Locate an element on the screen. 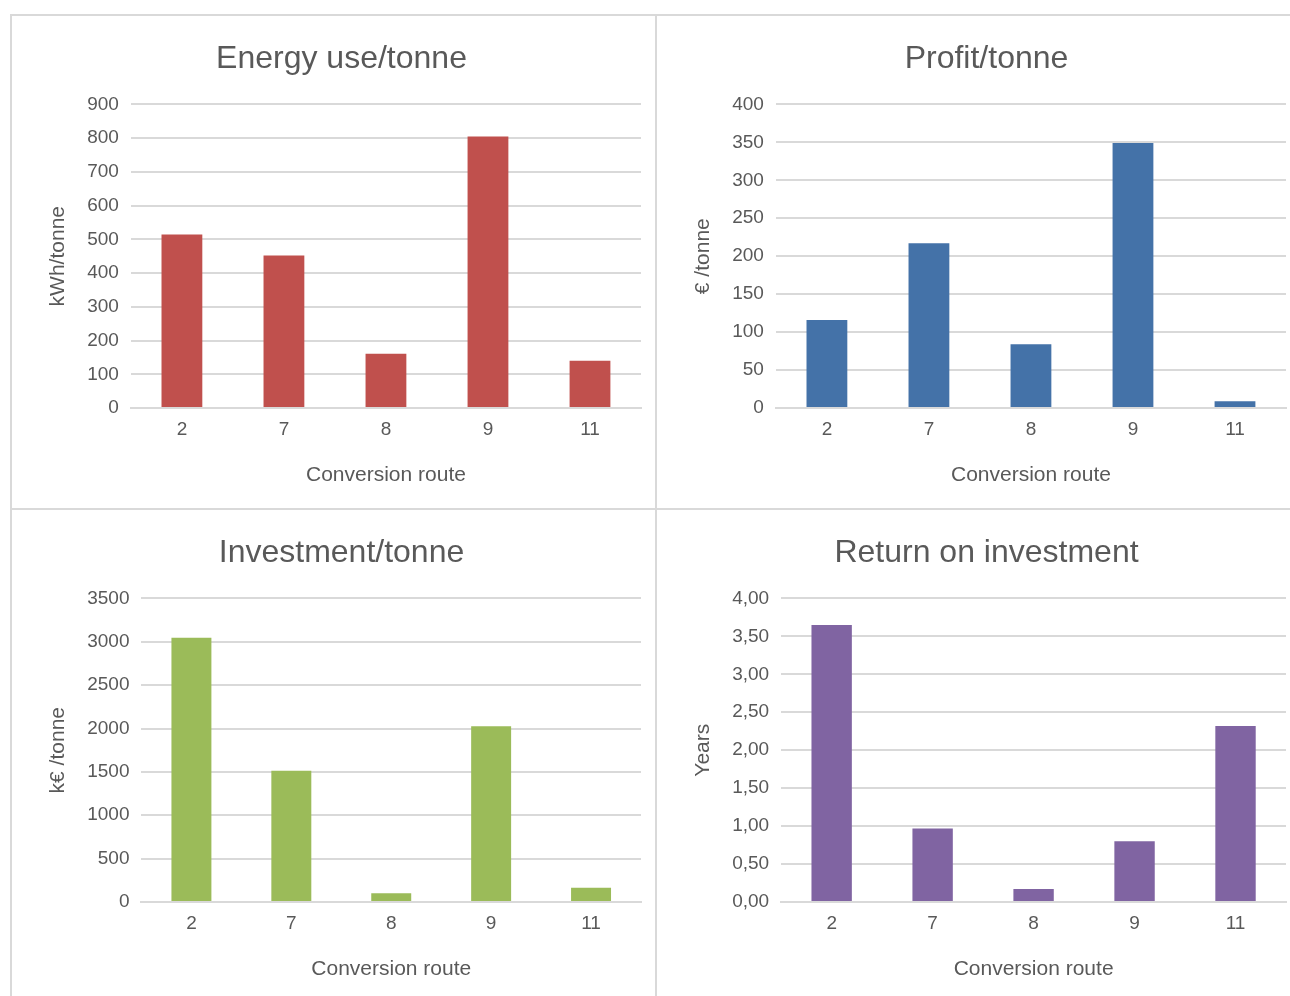  y-tick-label: 2,50 is located at coordinates (751, 711).